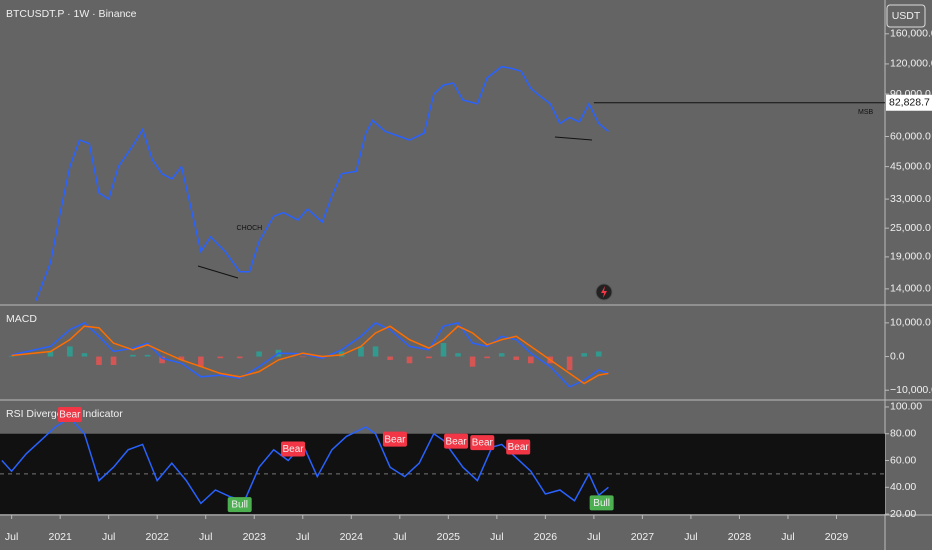 The height and width of the screenshot is (550, 932). I want to click on y-tick-label: 25,000.0, so click(910, 228).